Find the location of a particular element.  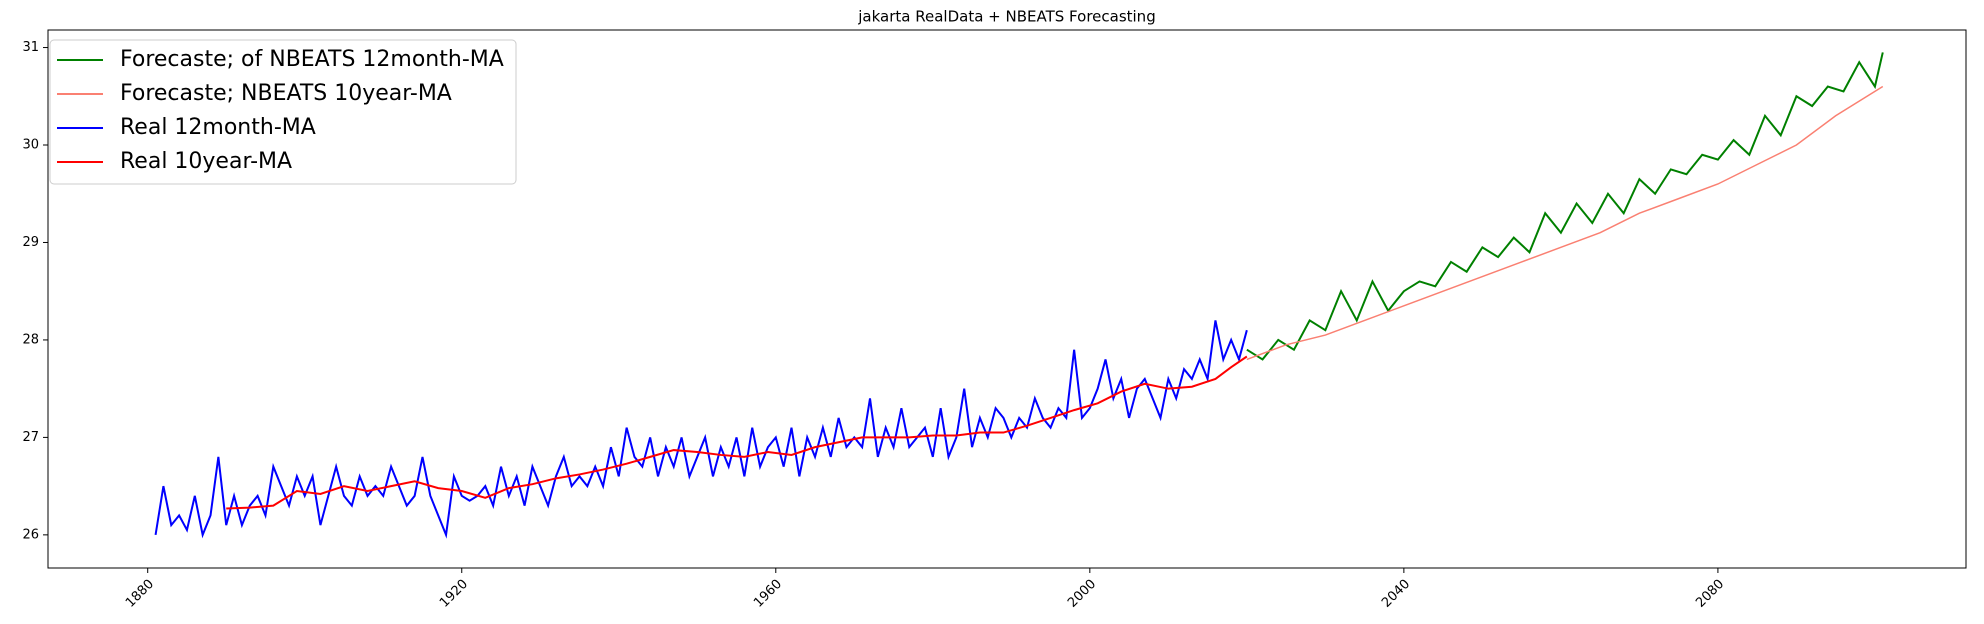

legend-label: Real 10year-MA is located at coordinates (206, 161).